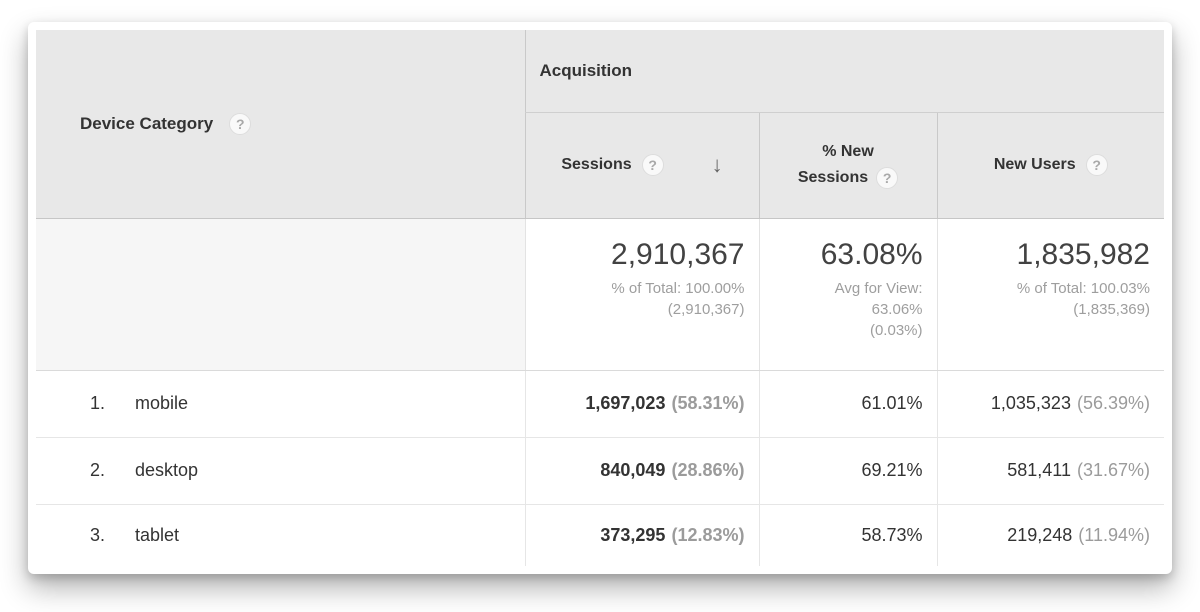 The height and width of the screenshot is (612, 1200). What do you see at coordinates (280, 471) in the screenshot?
I see `device-cell: 2. desktop` at bounding box center [280, 471].